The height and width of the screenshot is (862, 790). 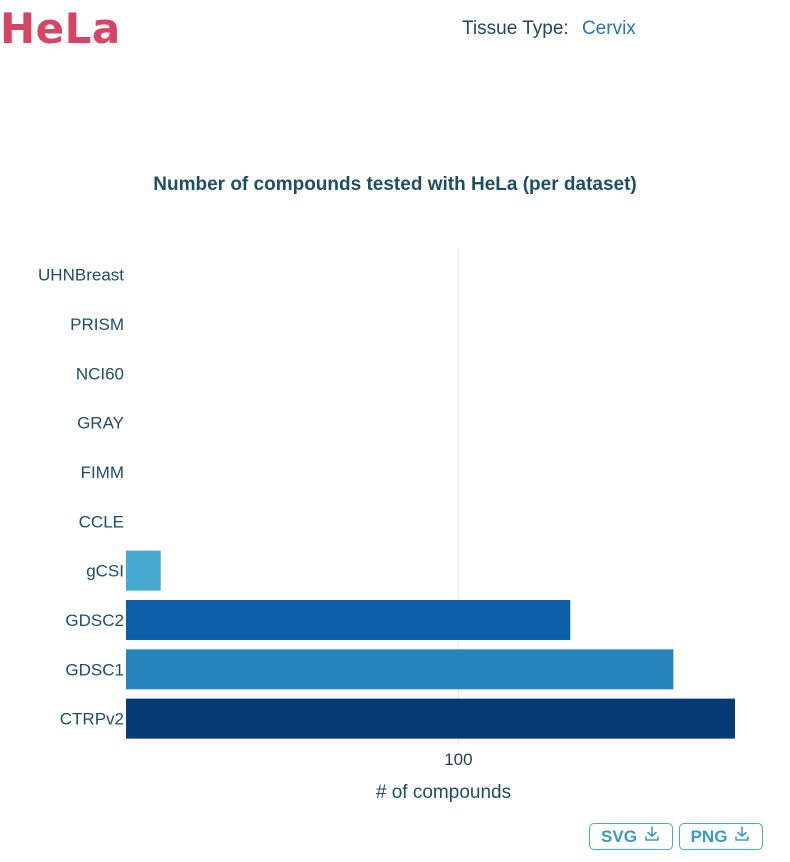 I want to click on download-png-button: PNG, so click(x=721, y=836).